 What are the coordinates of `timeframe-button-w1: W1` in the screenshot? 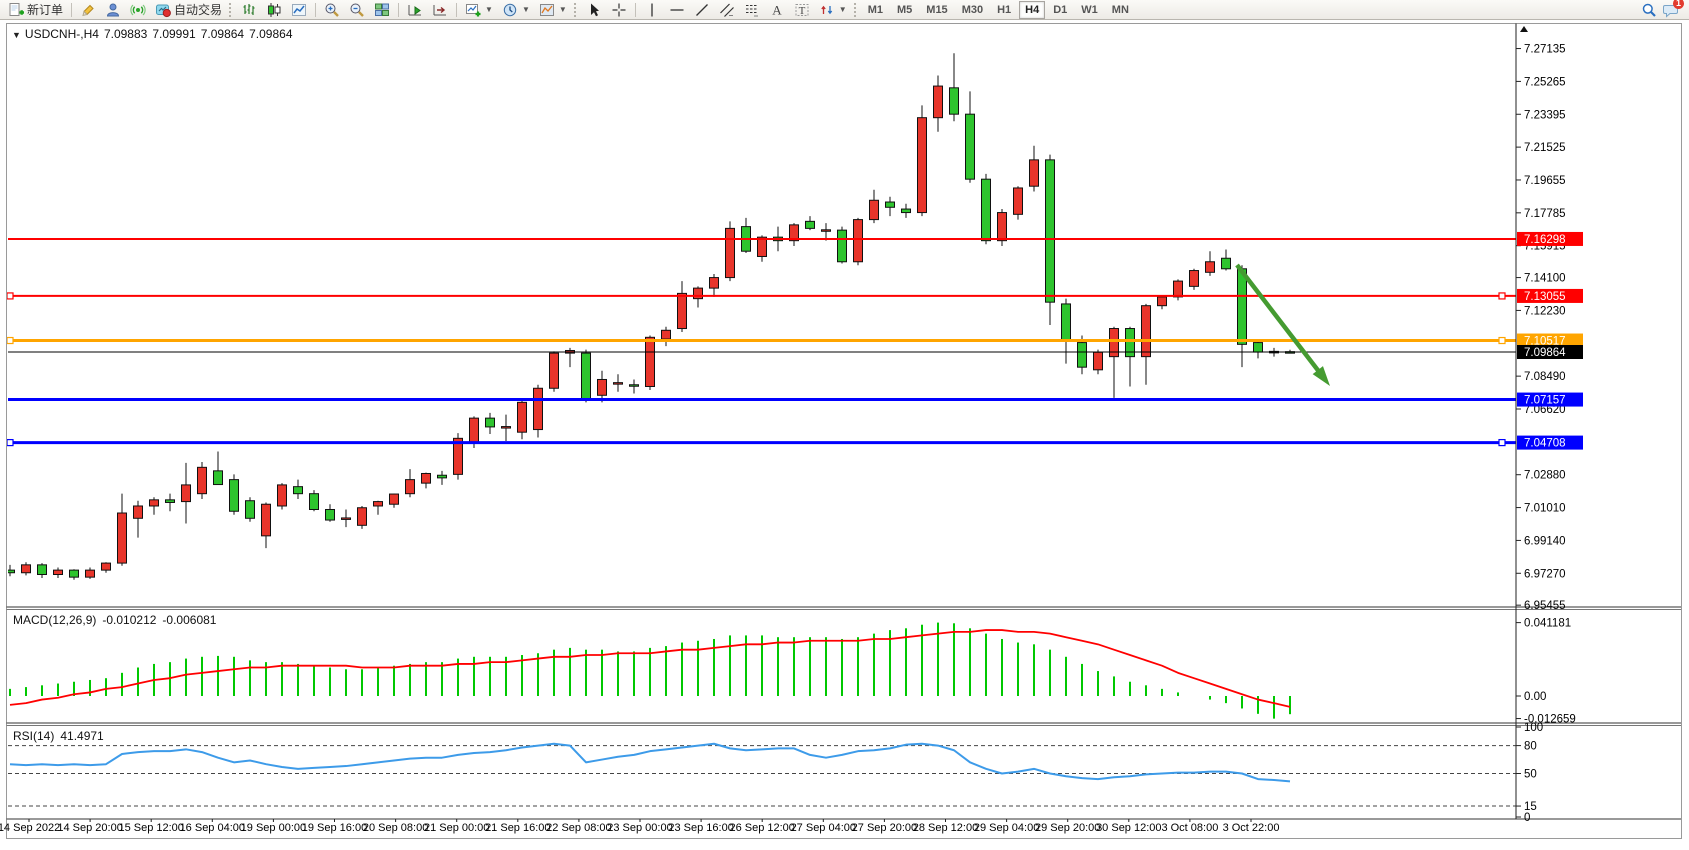 It's located at (1089, 9).